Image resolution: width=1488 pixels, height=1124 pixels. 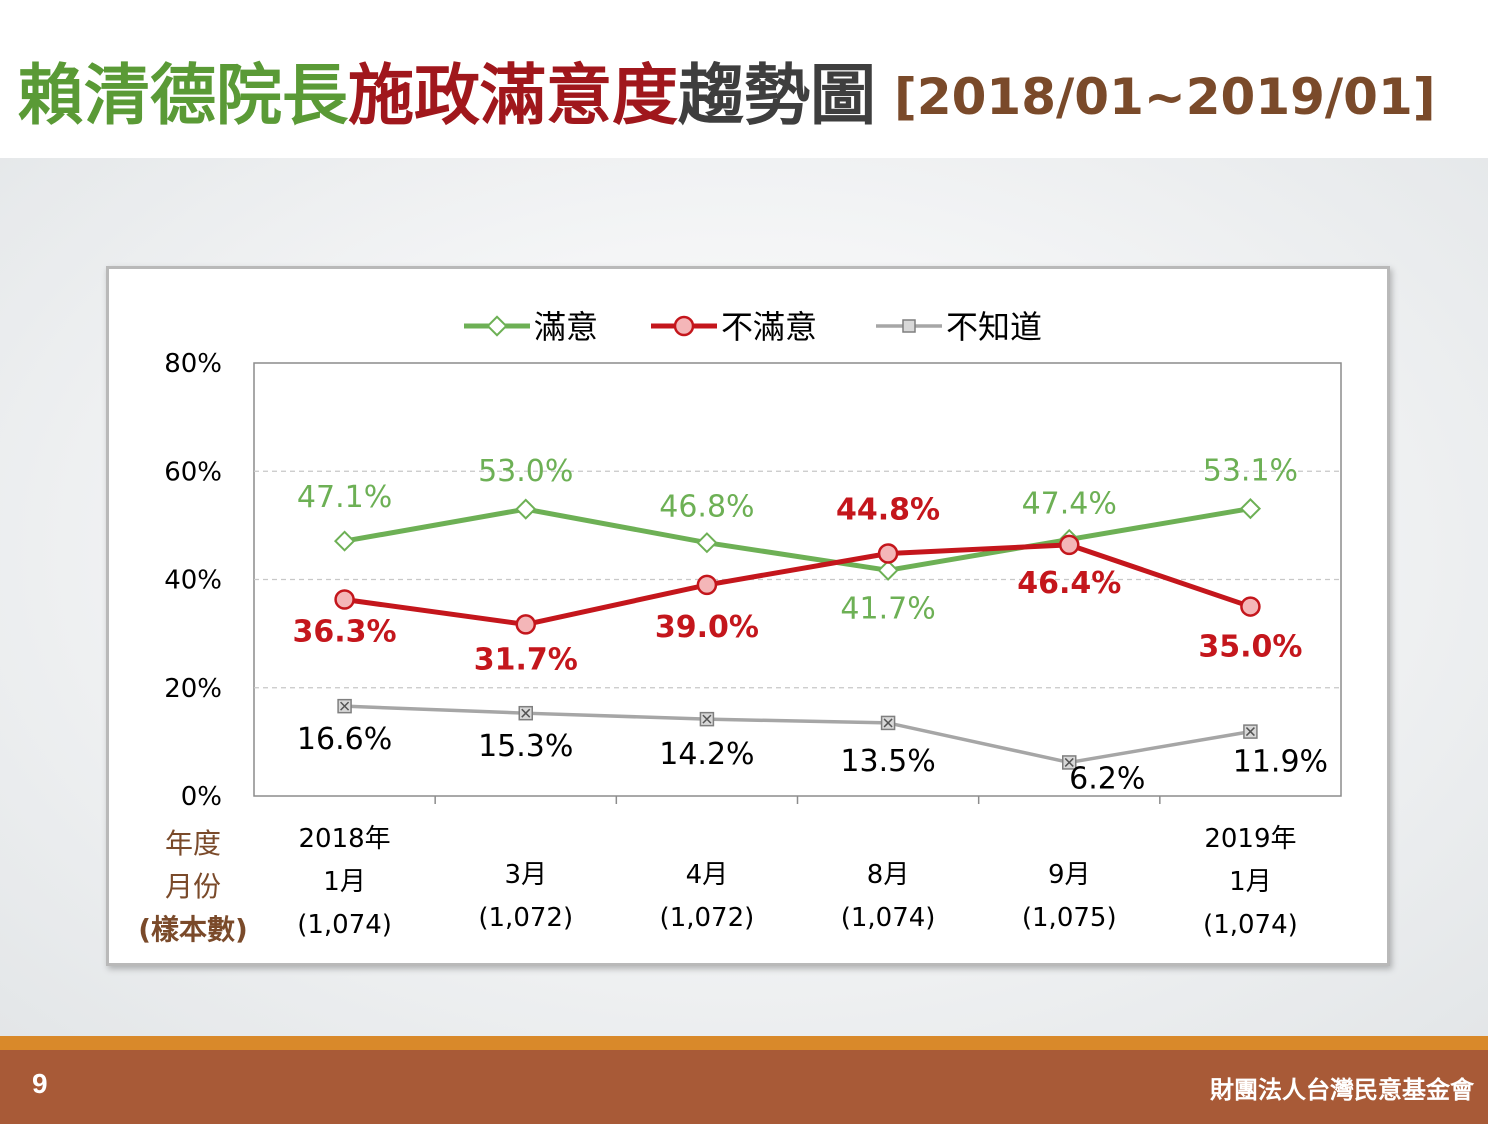 What do you see at coordinates (344, 839) in the screenshot?
I see `x-category-label: 2018年` at bounding box center [344, 839].